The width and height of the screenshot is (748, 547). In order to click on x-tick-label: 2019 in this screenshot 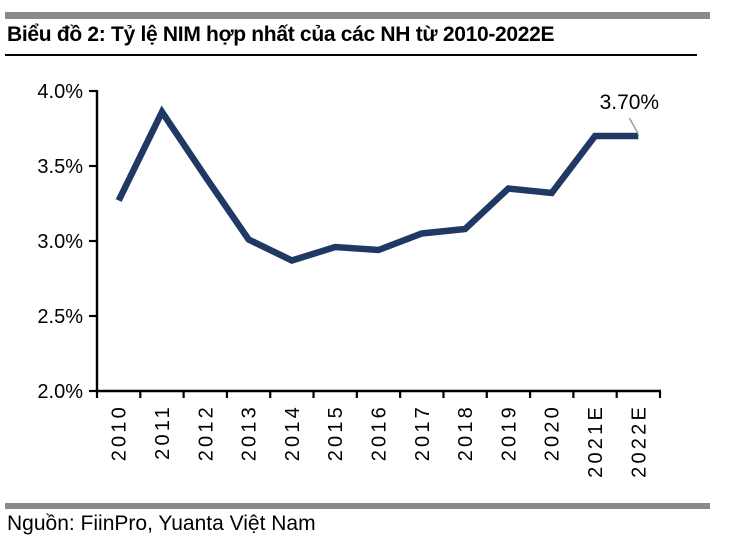, I will do `click(509, 432)`.